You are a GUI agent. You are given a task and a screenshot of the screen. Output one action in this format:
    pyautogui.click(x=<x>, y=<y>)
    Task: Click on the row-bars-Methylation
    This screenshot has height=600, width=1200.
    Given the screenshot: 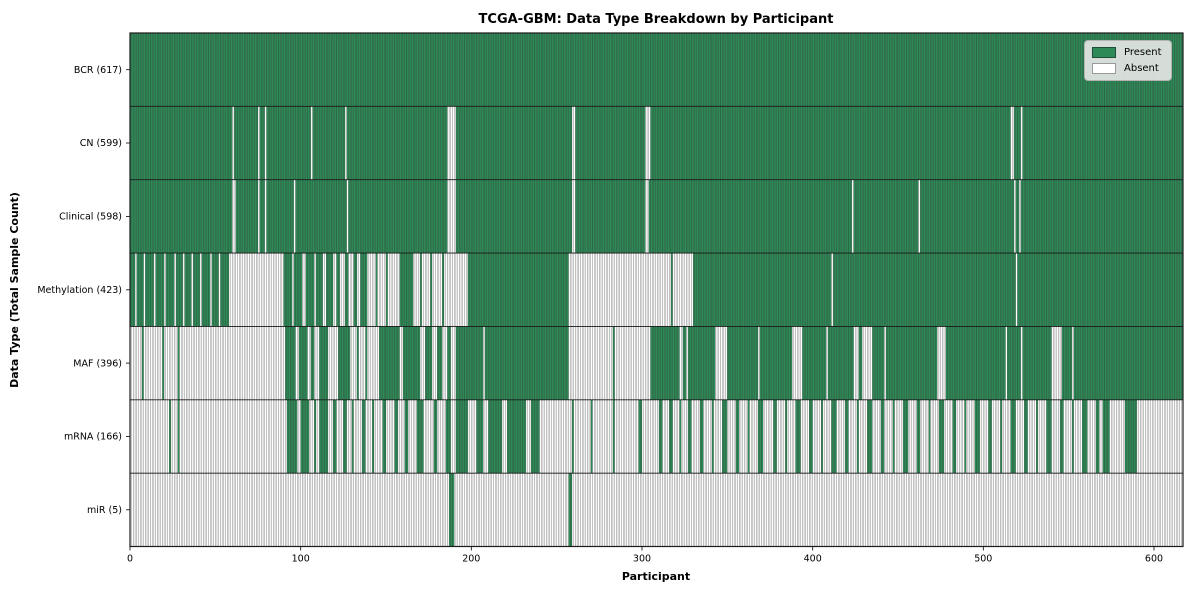 What is the action you would take?
    pyautogui.click(x=656, y=289)
    